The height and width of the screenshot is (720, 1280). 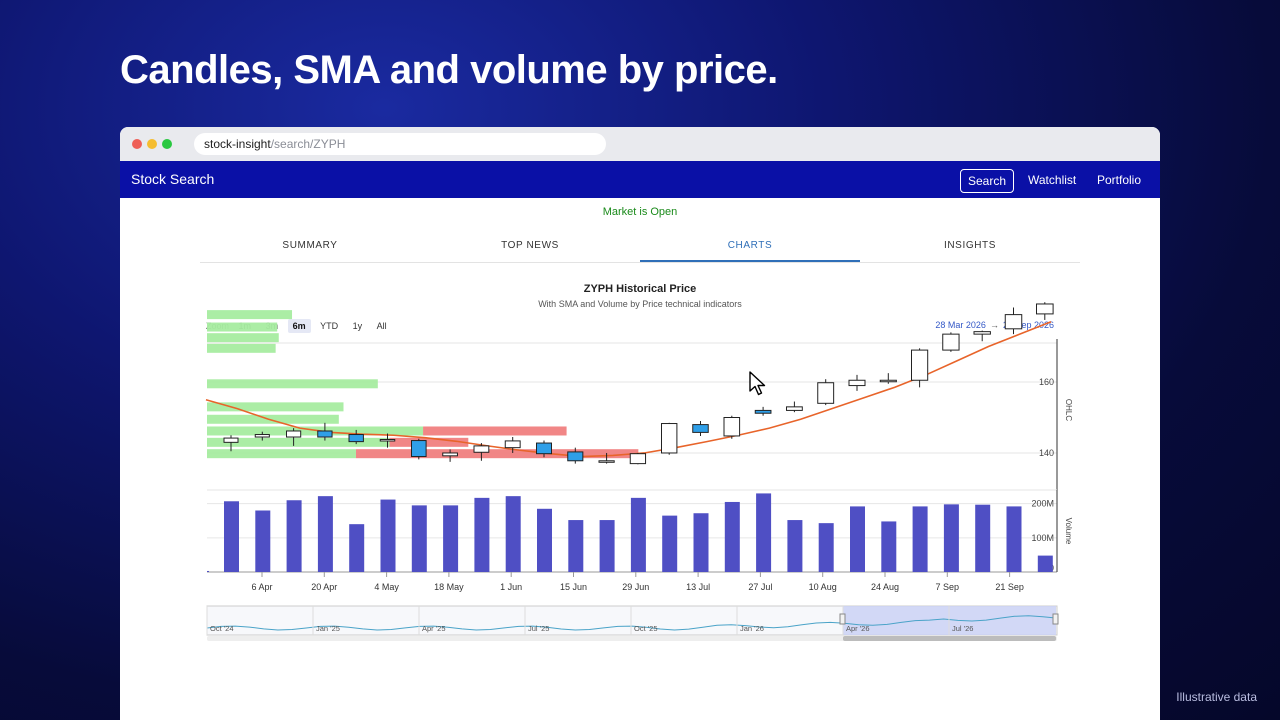 I want to click on tab-top-news: TOP NEWS, so click(x=530, y=245).